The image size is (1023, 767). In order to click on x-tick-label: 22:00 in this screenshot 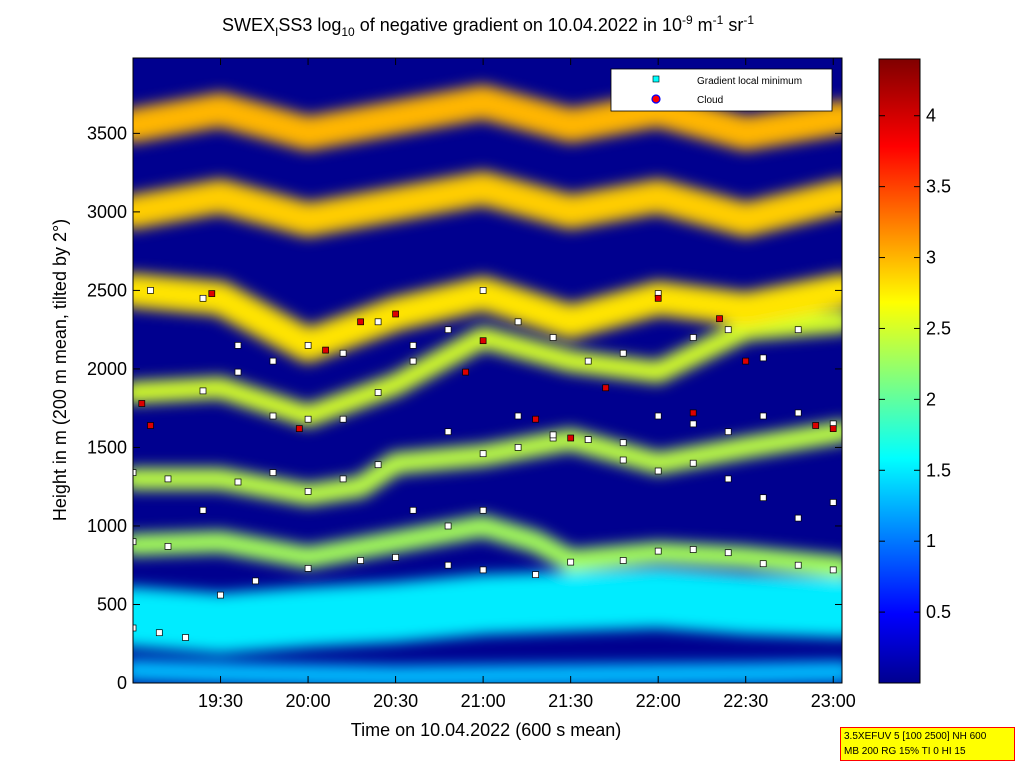, I will do `click(658, 701)`.